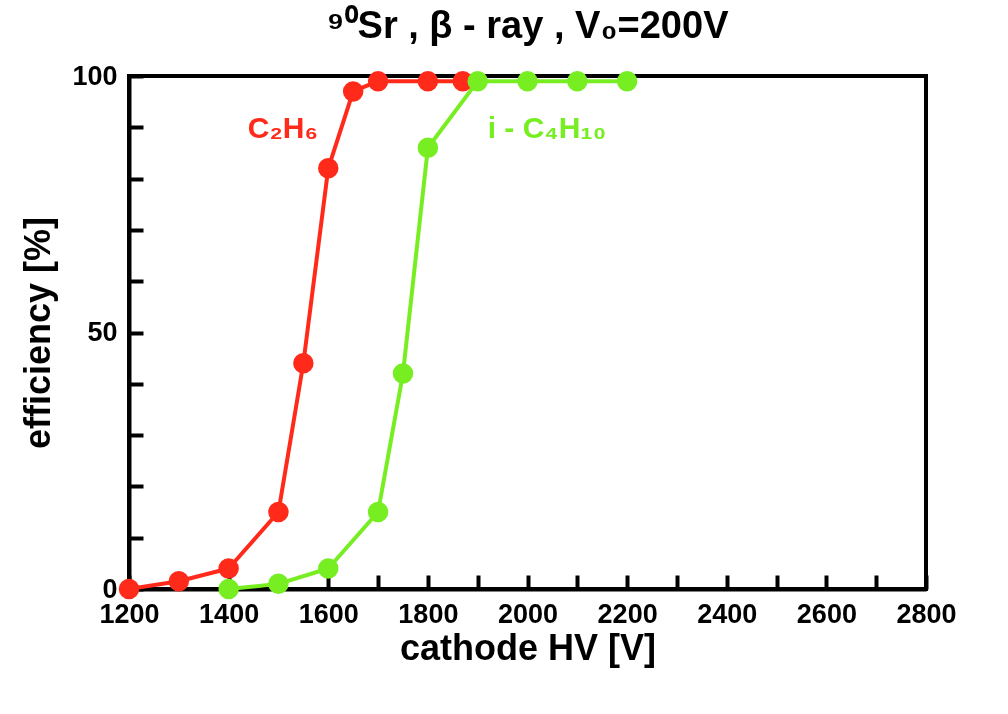 This screenshot has height=714, width=1008. Describe the element at coordinates (95, 75) in the screenshot. I see `y-tick-label: 100` at that location.